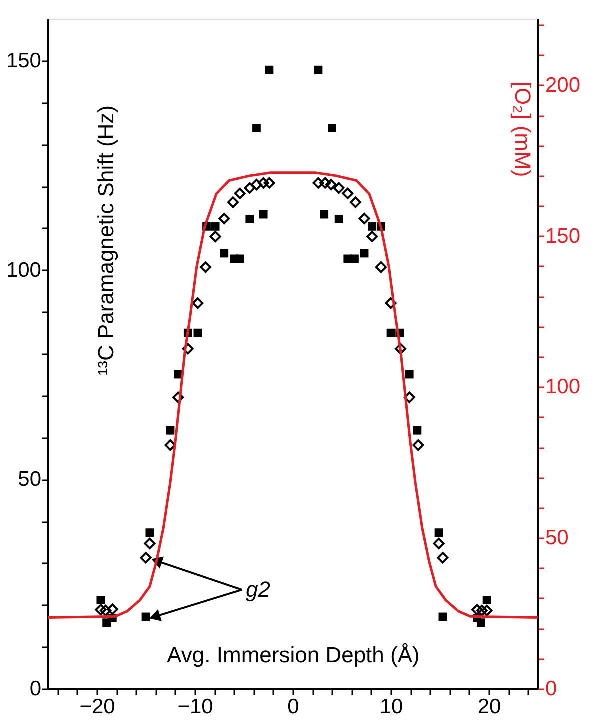 The height and width of the screenshot is (726, 614). I want to click on y-tick-label: 0, so click(36, 689).